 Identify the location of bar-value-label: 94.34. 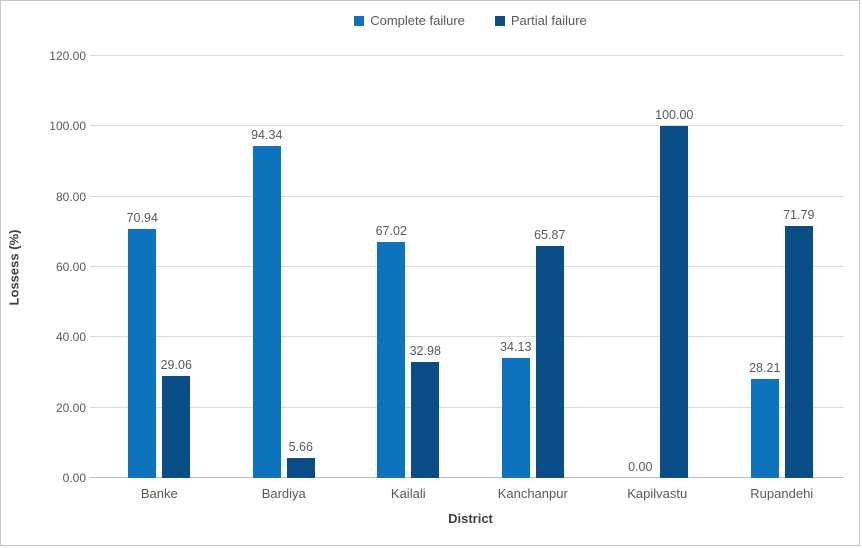
(267, 135).